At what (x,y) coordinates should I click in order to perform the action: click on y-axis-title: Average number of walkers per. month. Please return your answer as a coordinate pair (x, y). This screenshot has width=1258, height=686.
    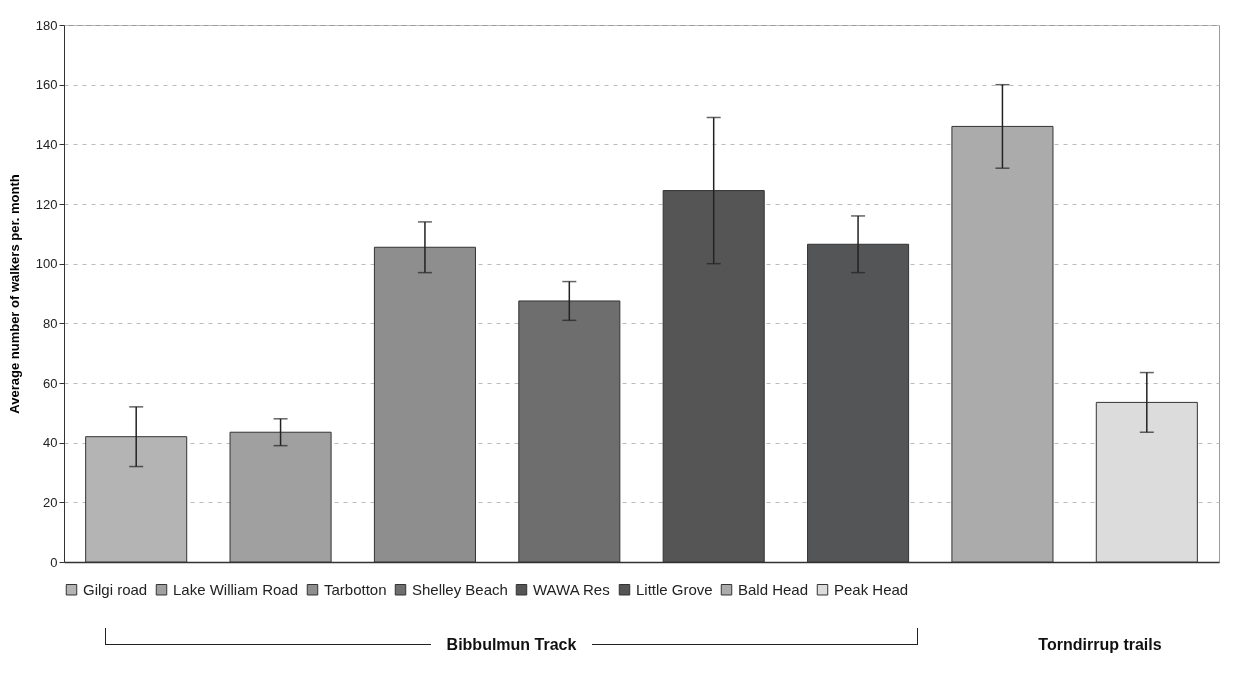
    Looking at the image, I should click on (14, 294).